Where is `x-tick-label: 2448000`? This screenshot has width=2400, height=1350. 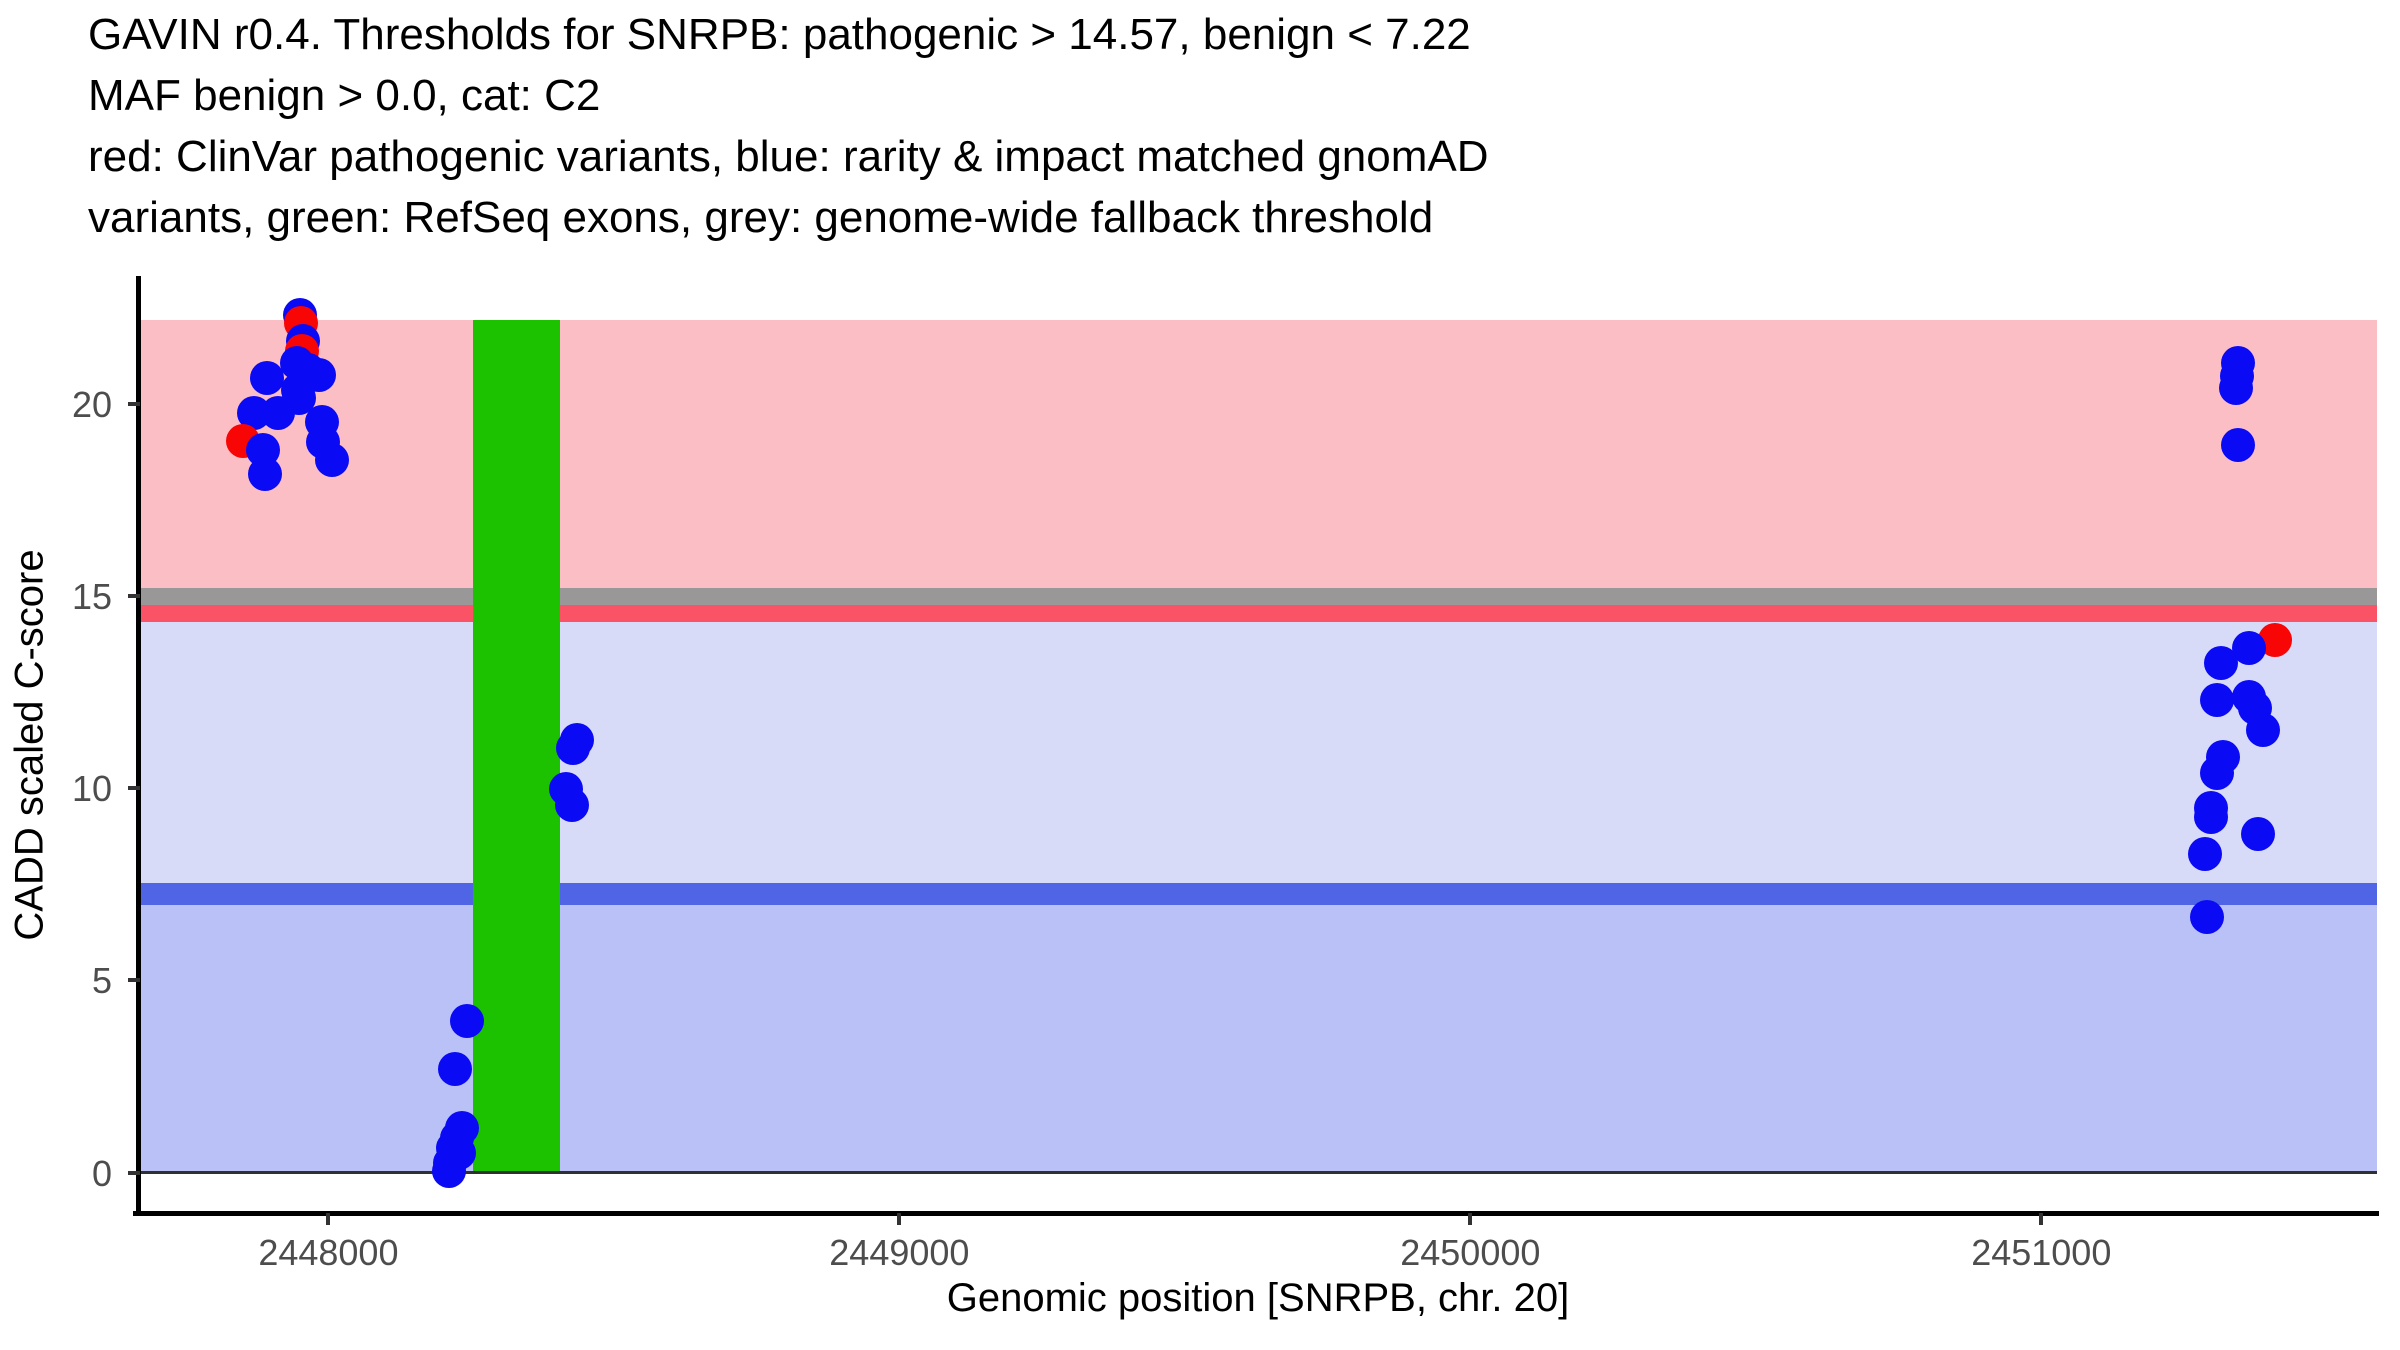 x-tick-label: 2448000 is located at coordinates (328, 1252).